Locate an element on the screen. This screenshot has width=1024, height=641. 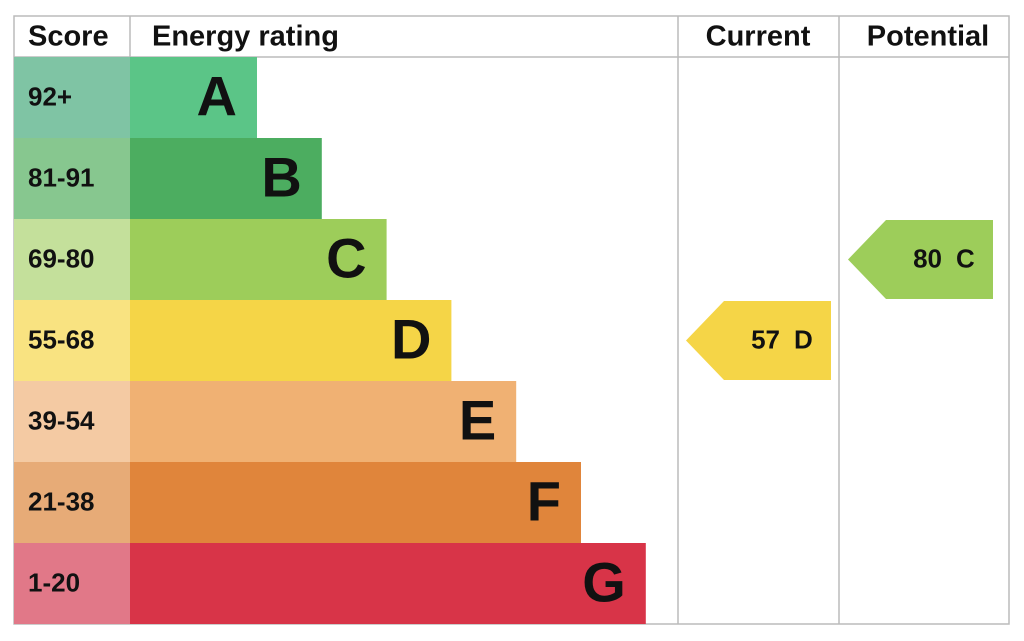
header-current: Current is located at coordinates (758, 37).